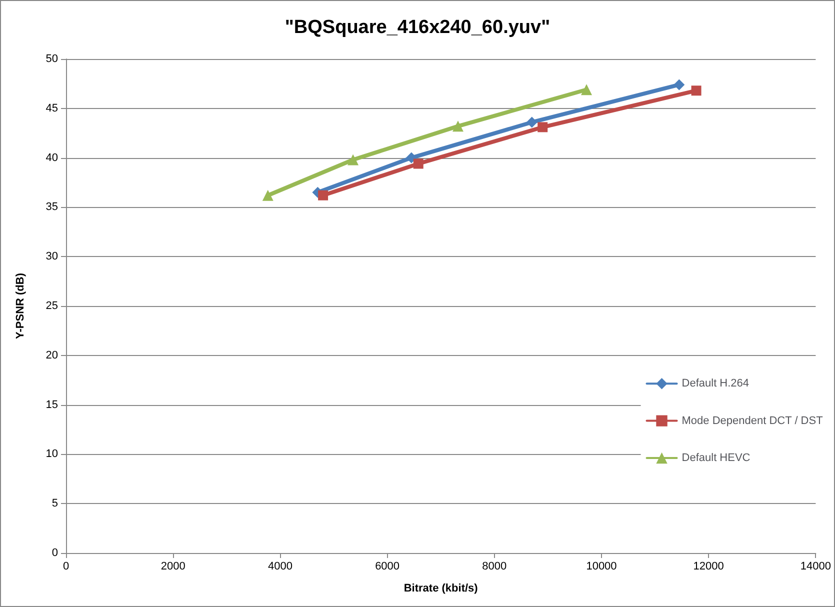 The image size is (835, 607). Describe the element at coordinates (441, 588) in the screenshot. I see `x-axis-title: Bitrate (kbit/s)` at that location.